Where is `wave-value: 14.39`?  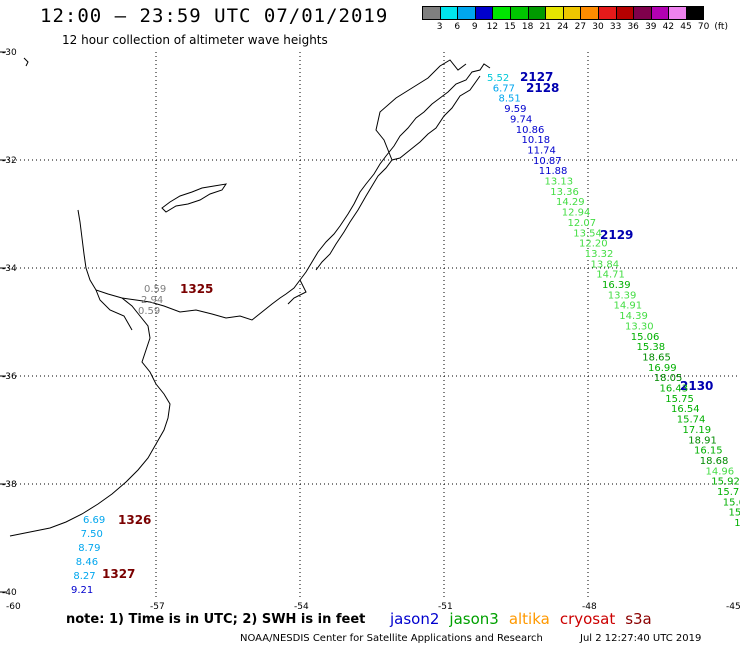
wave-value: 14.39 is located at coordinates (633, 316).